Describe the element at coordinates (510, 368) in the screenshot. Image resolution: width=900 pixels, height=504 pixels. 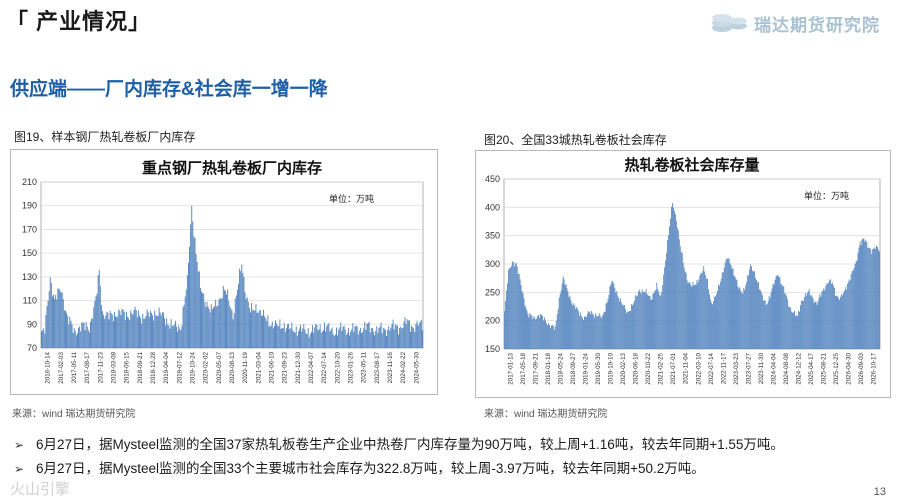
I see `x-tick-label: 2017-01-13` at that location.